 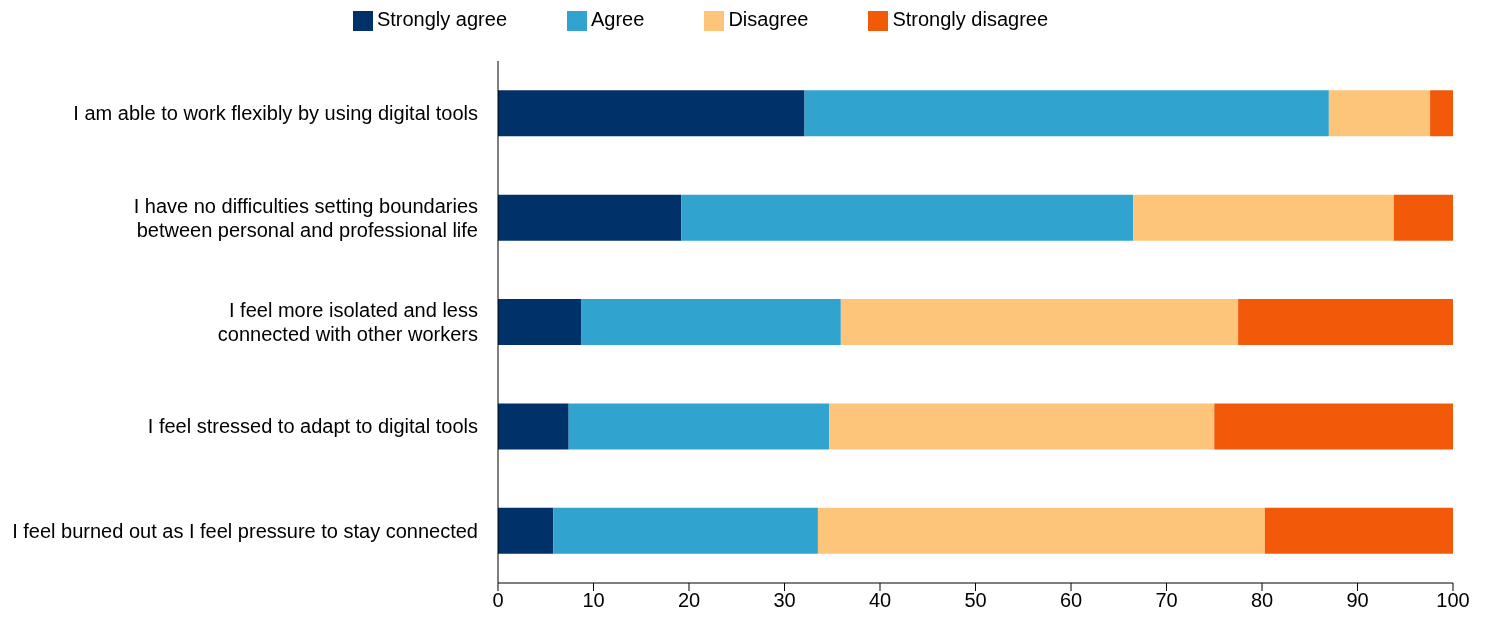 What do you see at coordinates (970, 19) in the screenshot?
I see `legend-label: Strongly disagree` at bounding box center [970, 19].